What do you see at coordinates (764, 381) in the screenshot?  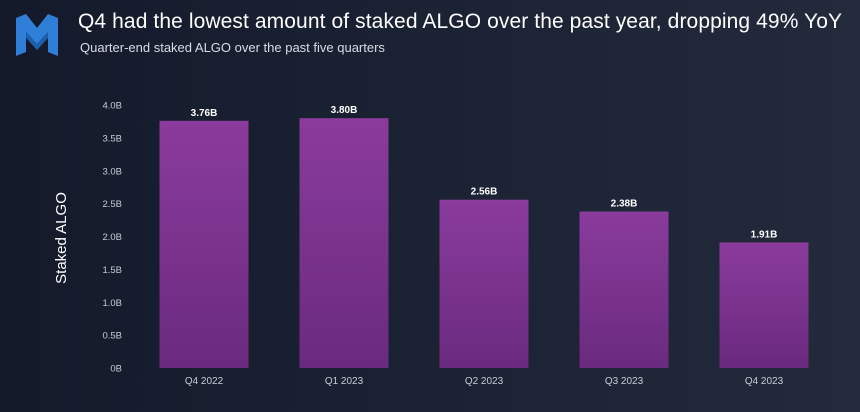 I see `x-tick-label: Q4 2023` at bounding box center [764, 381].